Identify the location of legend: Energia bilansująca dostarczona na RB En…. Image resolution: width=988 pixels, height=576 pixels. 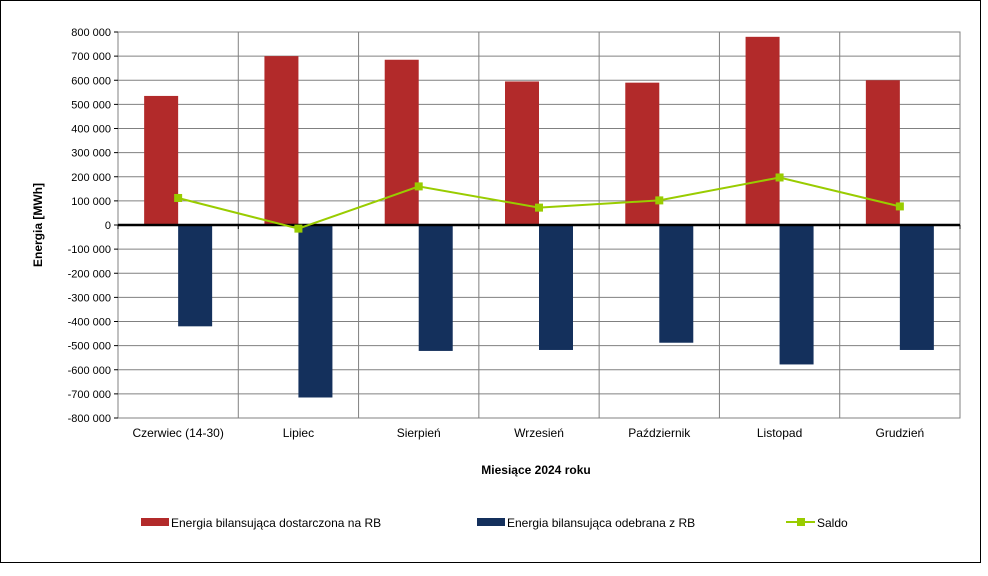
(494, 523).